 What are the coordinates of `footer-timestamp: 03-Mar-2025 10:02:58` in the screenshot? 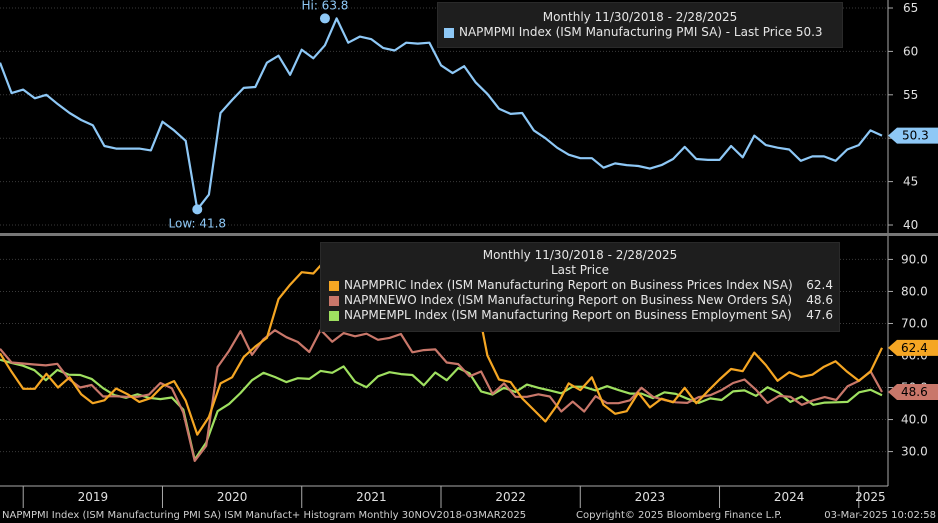 It's located at (880, 515).